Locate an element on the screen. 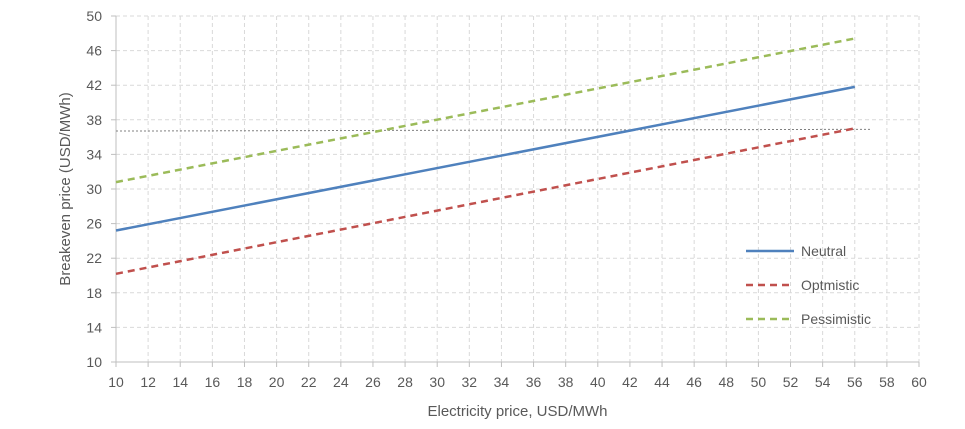 Image resolution: width=965 pixels, height=429 pixels. x-tick-label: 58 is located at coordinates (887, 382).